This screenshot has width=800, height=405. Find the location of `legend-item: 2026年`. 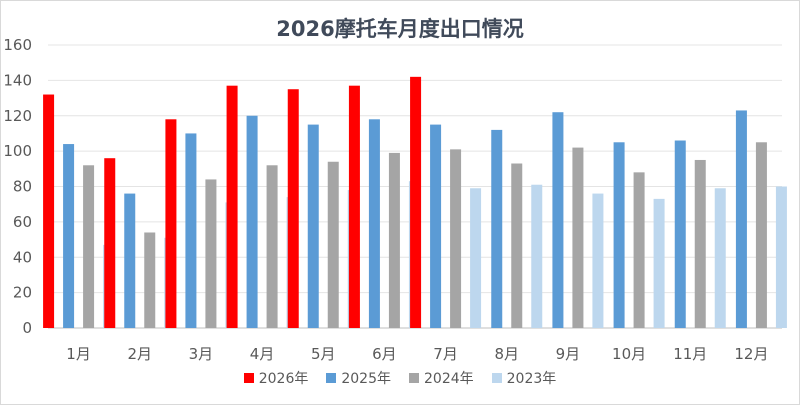

legend-item: 2026年 is located at coordinates (276, 378).